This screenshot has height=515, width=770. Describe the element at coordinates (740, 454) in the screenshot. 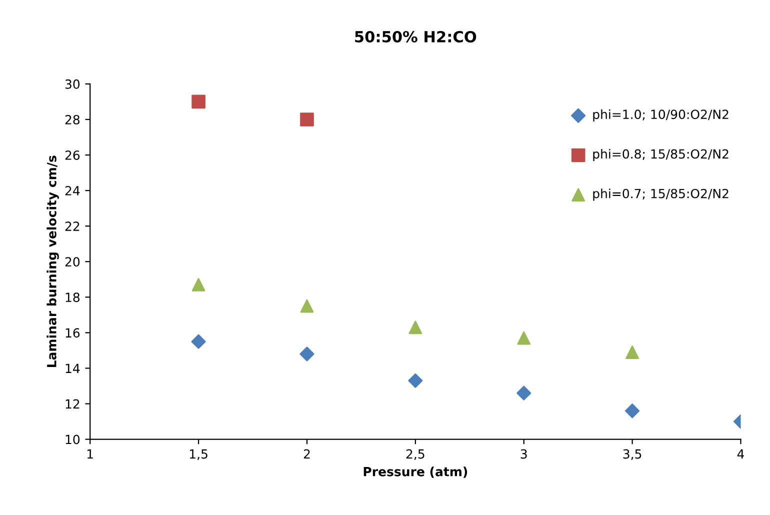

I see `x-tick-label: 4` at that location.